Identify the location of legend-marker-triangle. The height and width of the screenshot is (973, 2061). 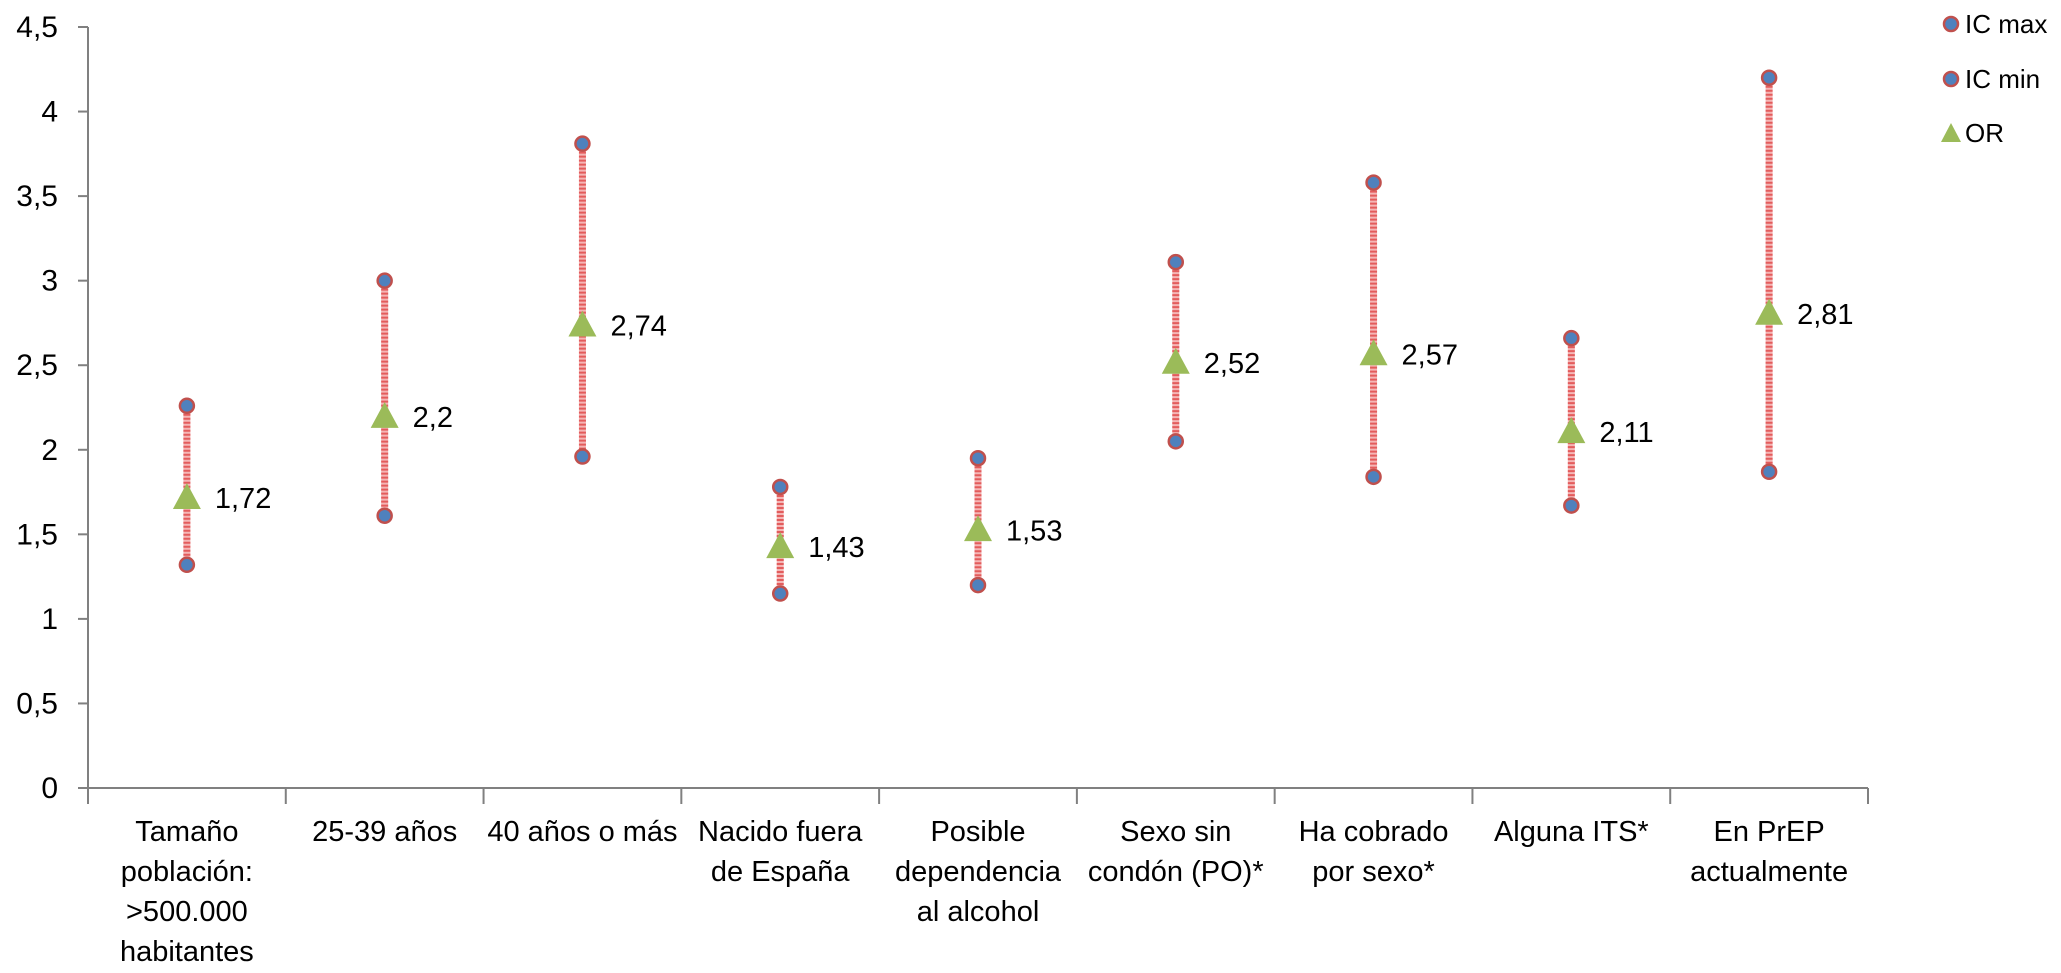
(1951, 132).